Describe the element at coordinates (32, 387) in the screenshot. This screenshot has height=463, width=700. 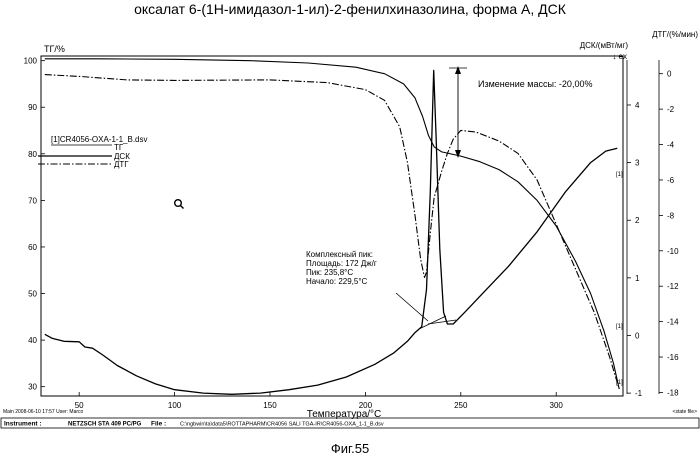
I see `tg-tick-label: 30` at that location.